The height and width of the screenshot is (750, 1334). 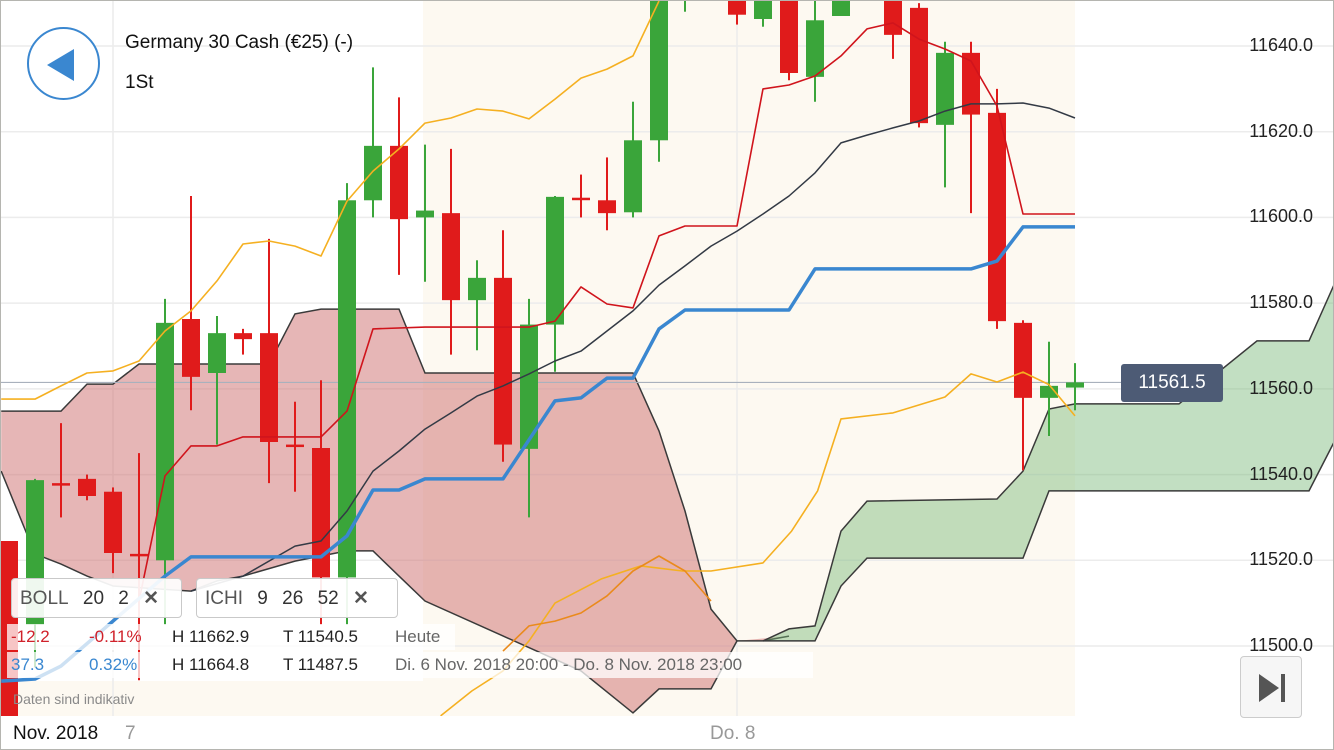 I want to click on stats-row-today: -12.2 -0.11% H 11662.9 T 11540.5 Heute, so click(x=231, y=637).